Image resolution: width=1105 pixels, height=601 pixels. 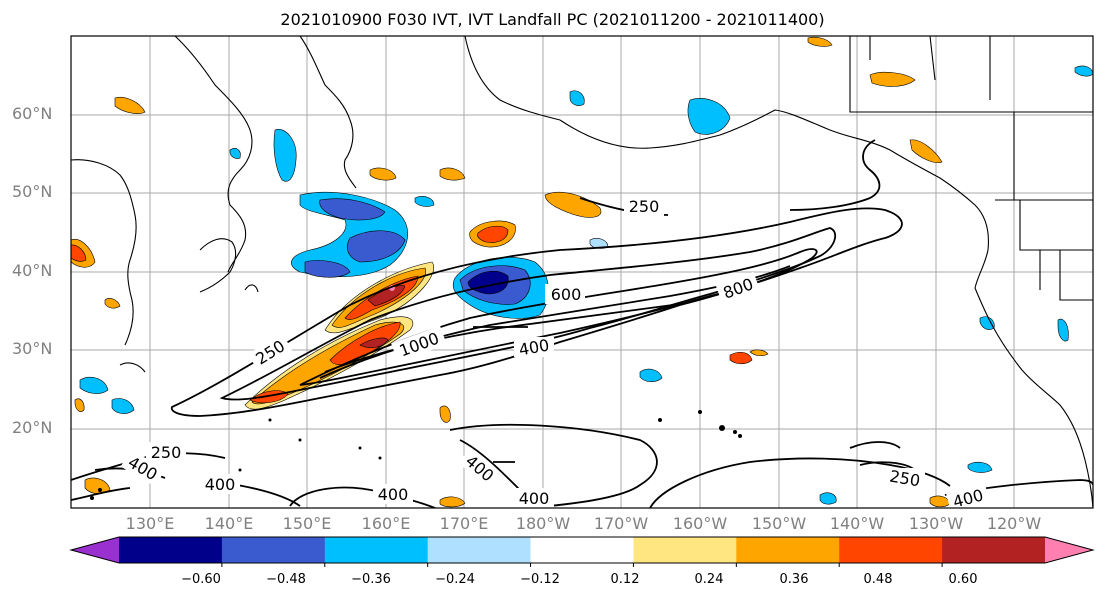 I want to click on islands, so click(x=416, y=455).